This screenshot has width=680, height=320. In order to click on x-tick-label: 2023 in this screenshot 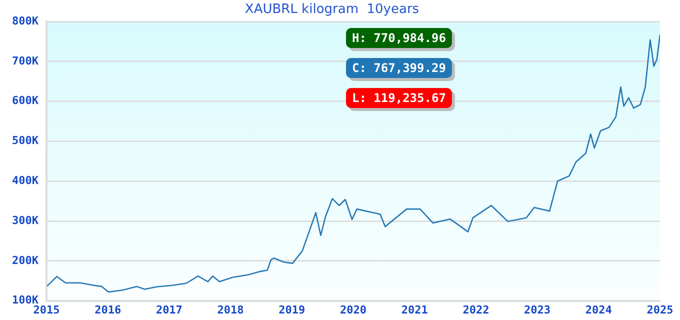, I will do `click(537, 309)`.